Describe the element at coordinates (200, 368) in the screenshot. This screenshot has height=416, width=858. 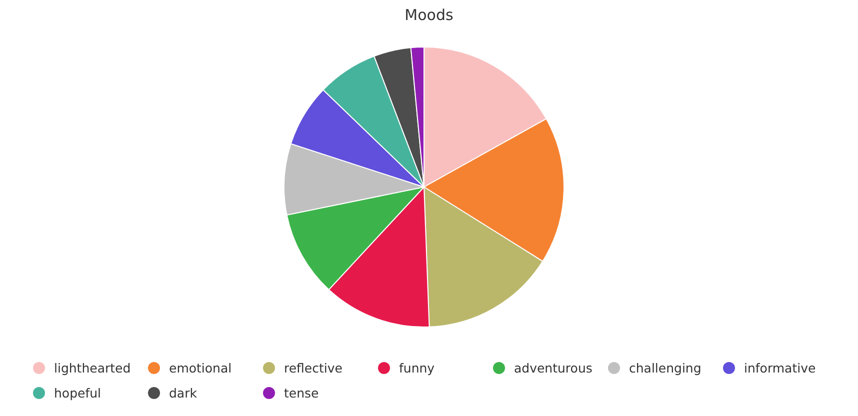
I see `legend-label: emotional` at that location.